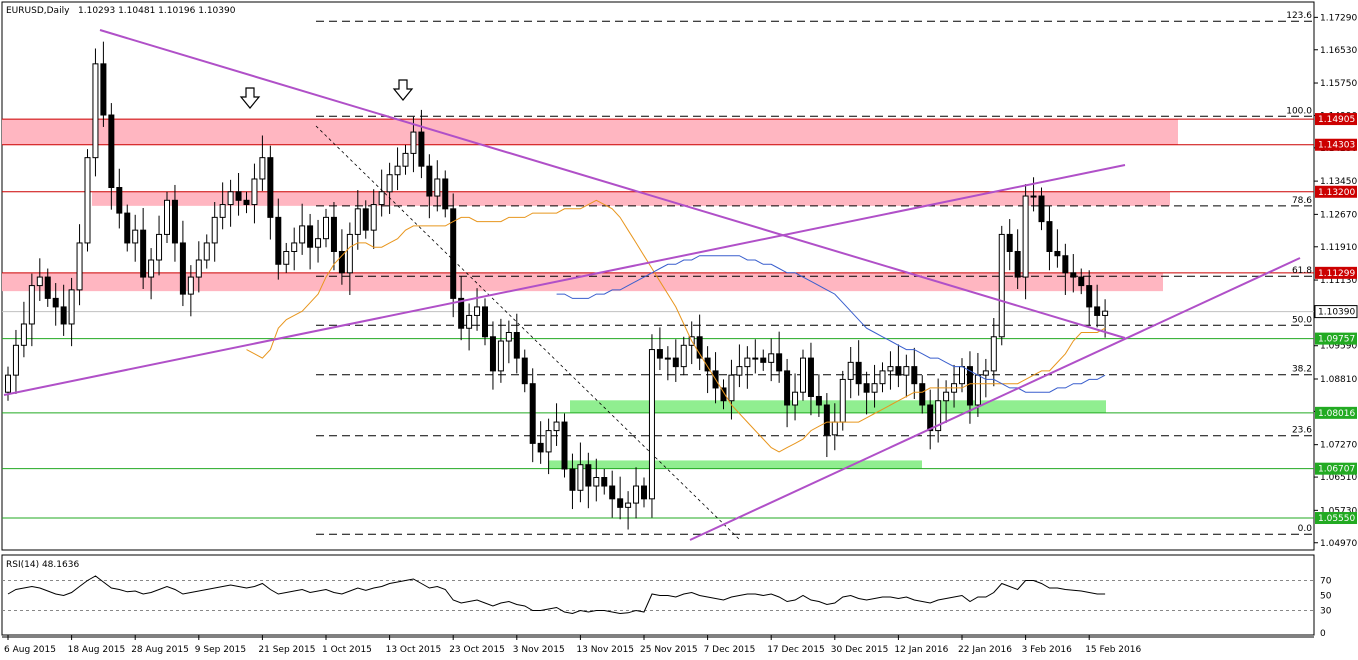  Describe the element at coordinates (1338, 84) in the screenshot. I see `price-tick-label: 1.15750` at that location.